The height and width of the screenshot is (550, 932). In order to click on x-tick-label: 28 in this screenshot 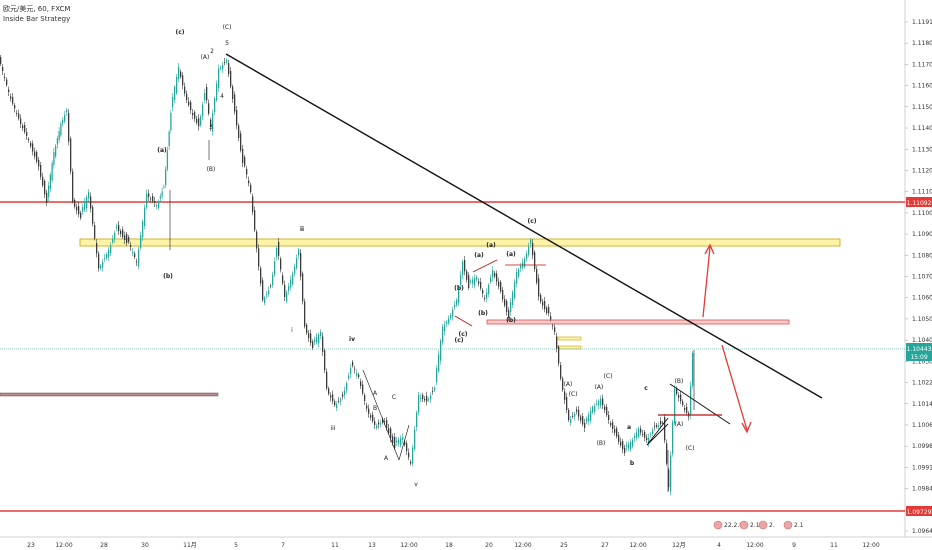, I will do `click(104, 545)`.